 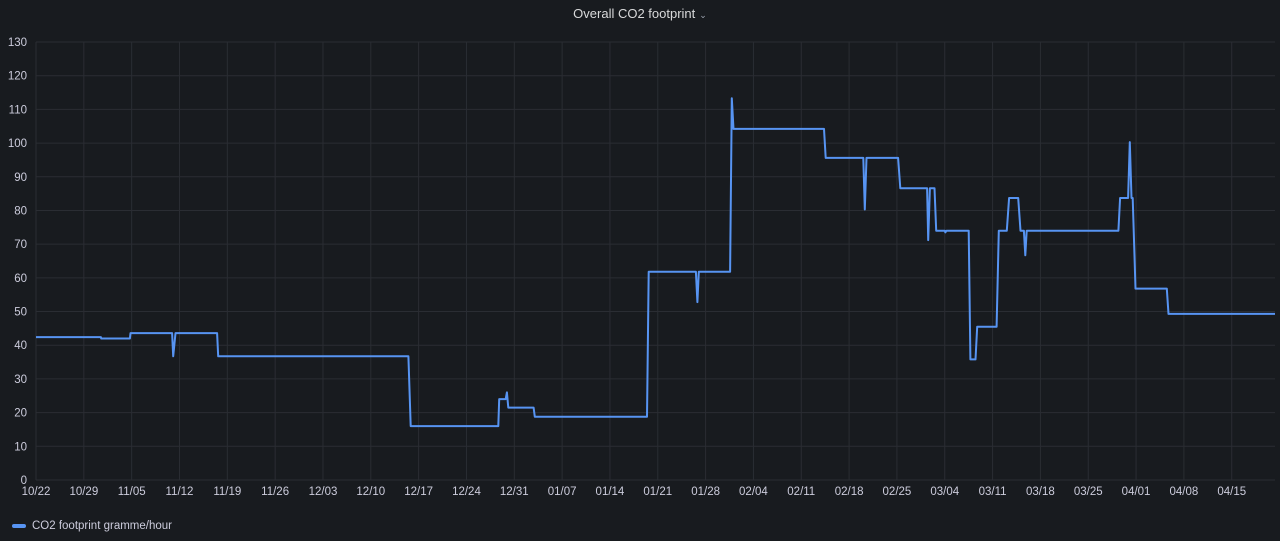 I want to click on x-tick-label: 02/11, so click(x=801, y=492).